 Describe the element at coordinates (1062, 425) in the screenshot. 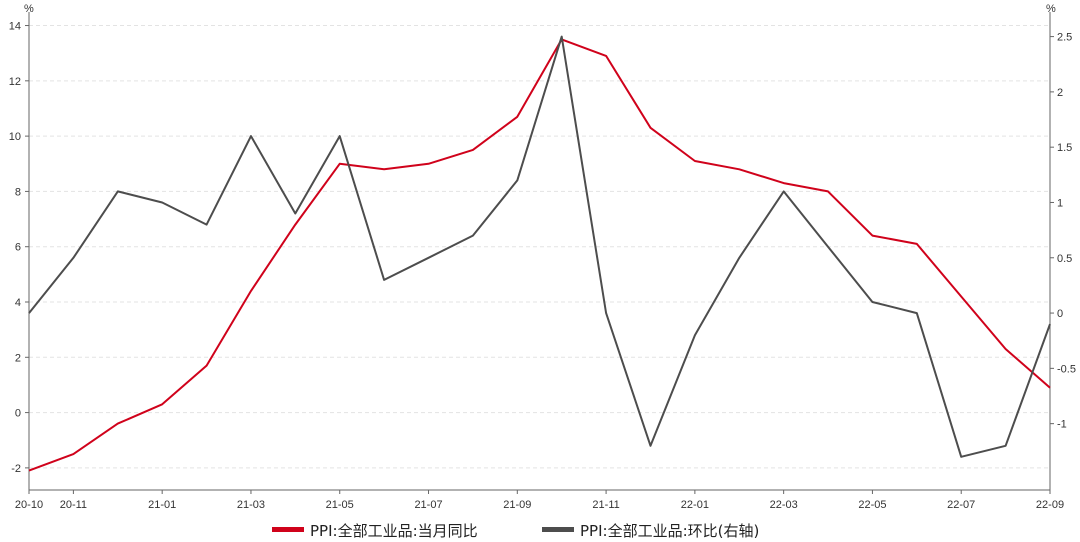

I see `y-right-tick-label: -1` at that location.